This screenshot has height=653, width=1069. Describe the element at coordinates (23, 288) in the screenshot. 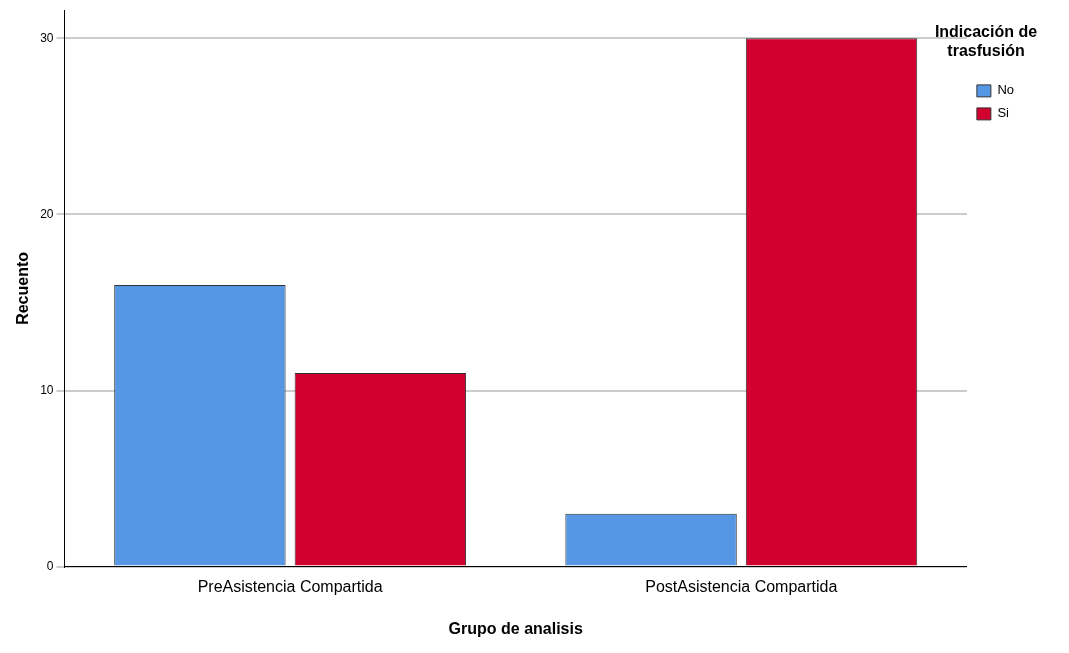

I see `y-axis-title: Recuento` at that location.